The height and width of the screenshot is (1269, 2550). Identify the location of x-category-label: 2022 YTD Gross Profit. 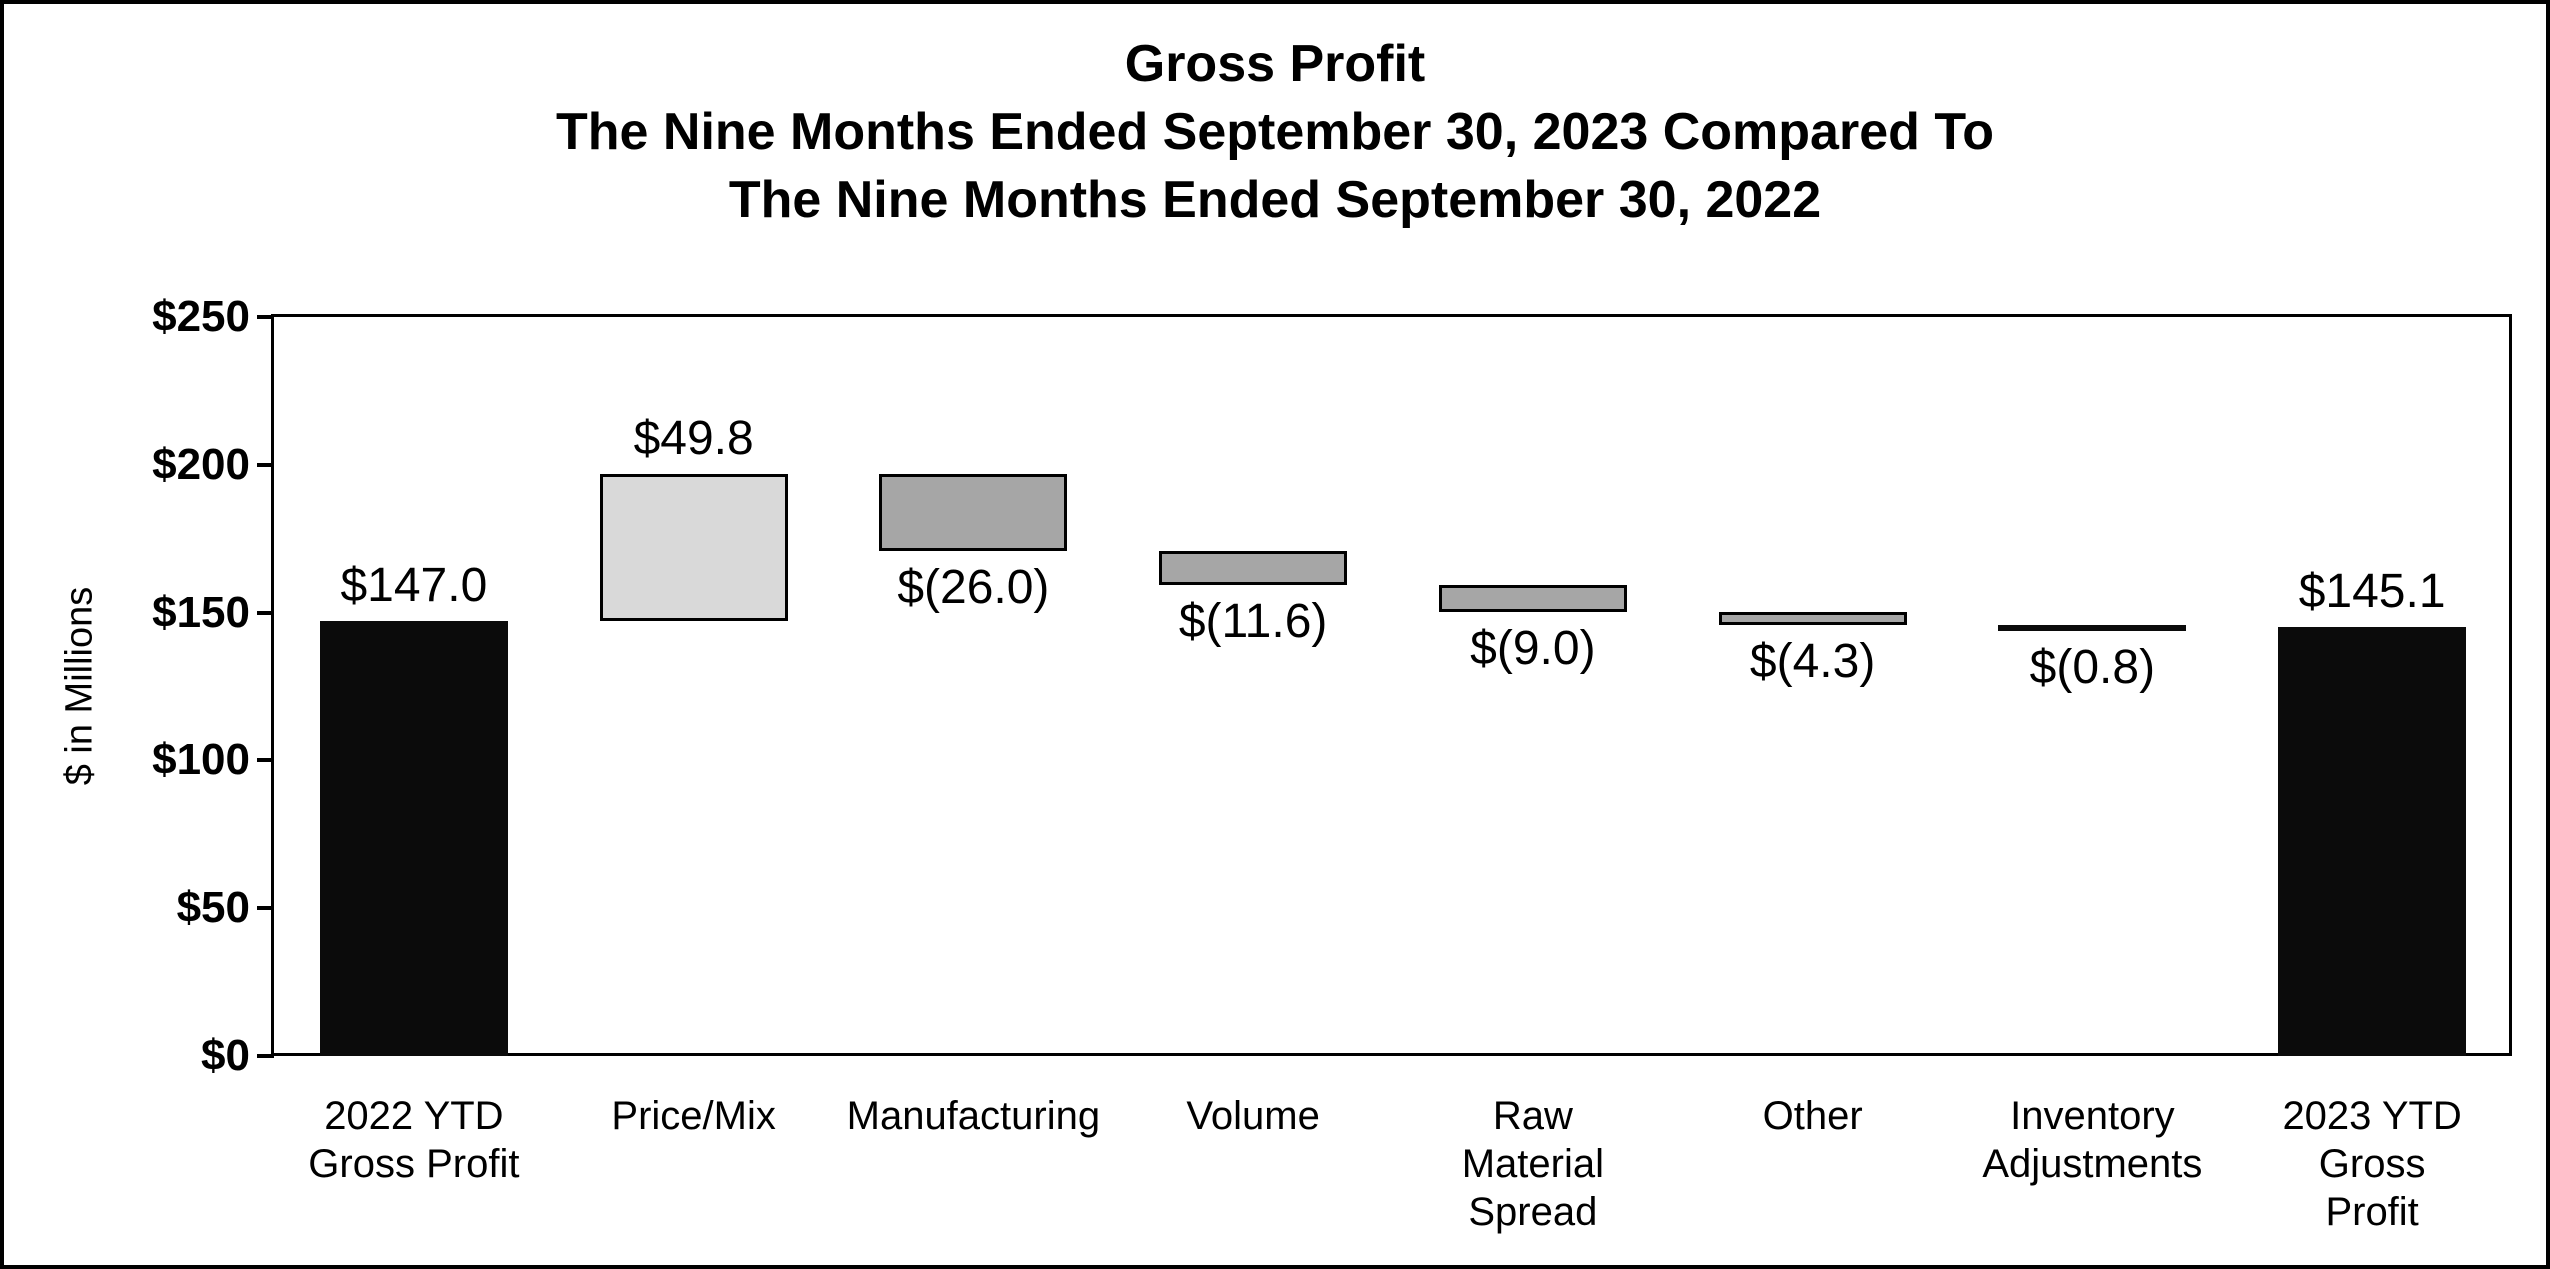
(414, 1140).